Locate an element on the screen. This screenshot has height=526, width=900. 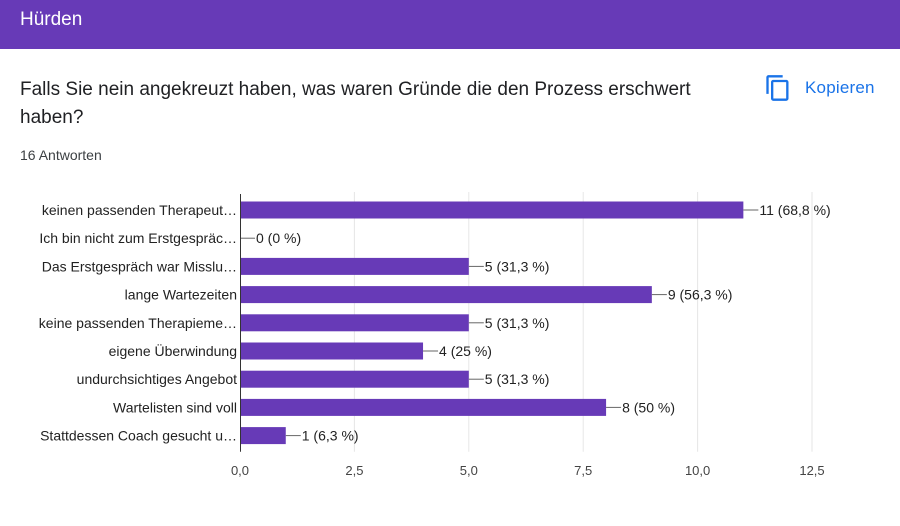
data-label: 8 (50 %) is located at coordinates (648, 407).